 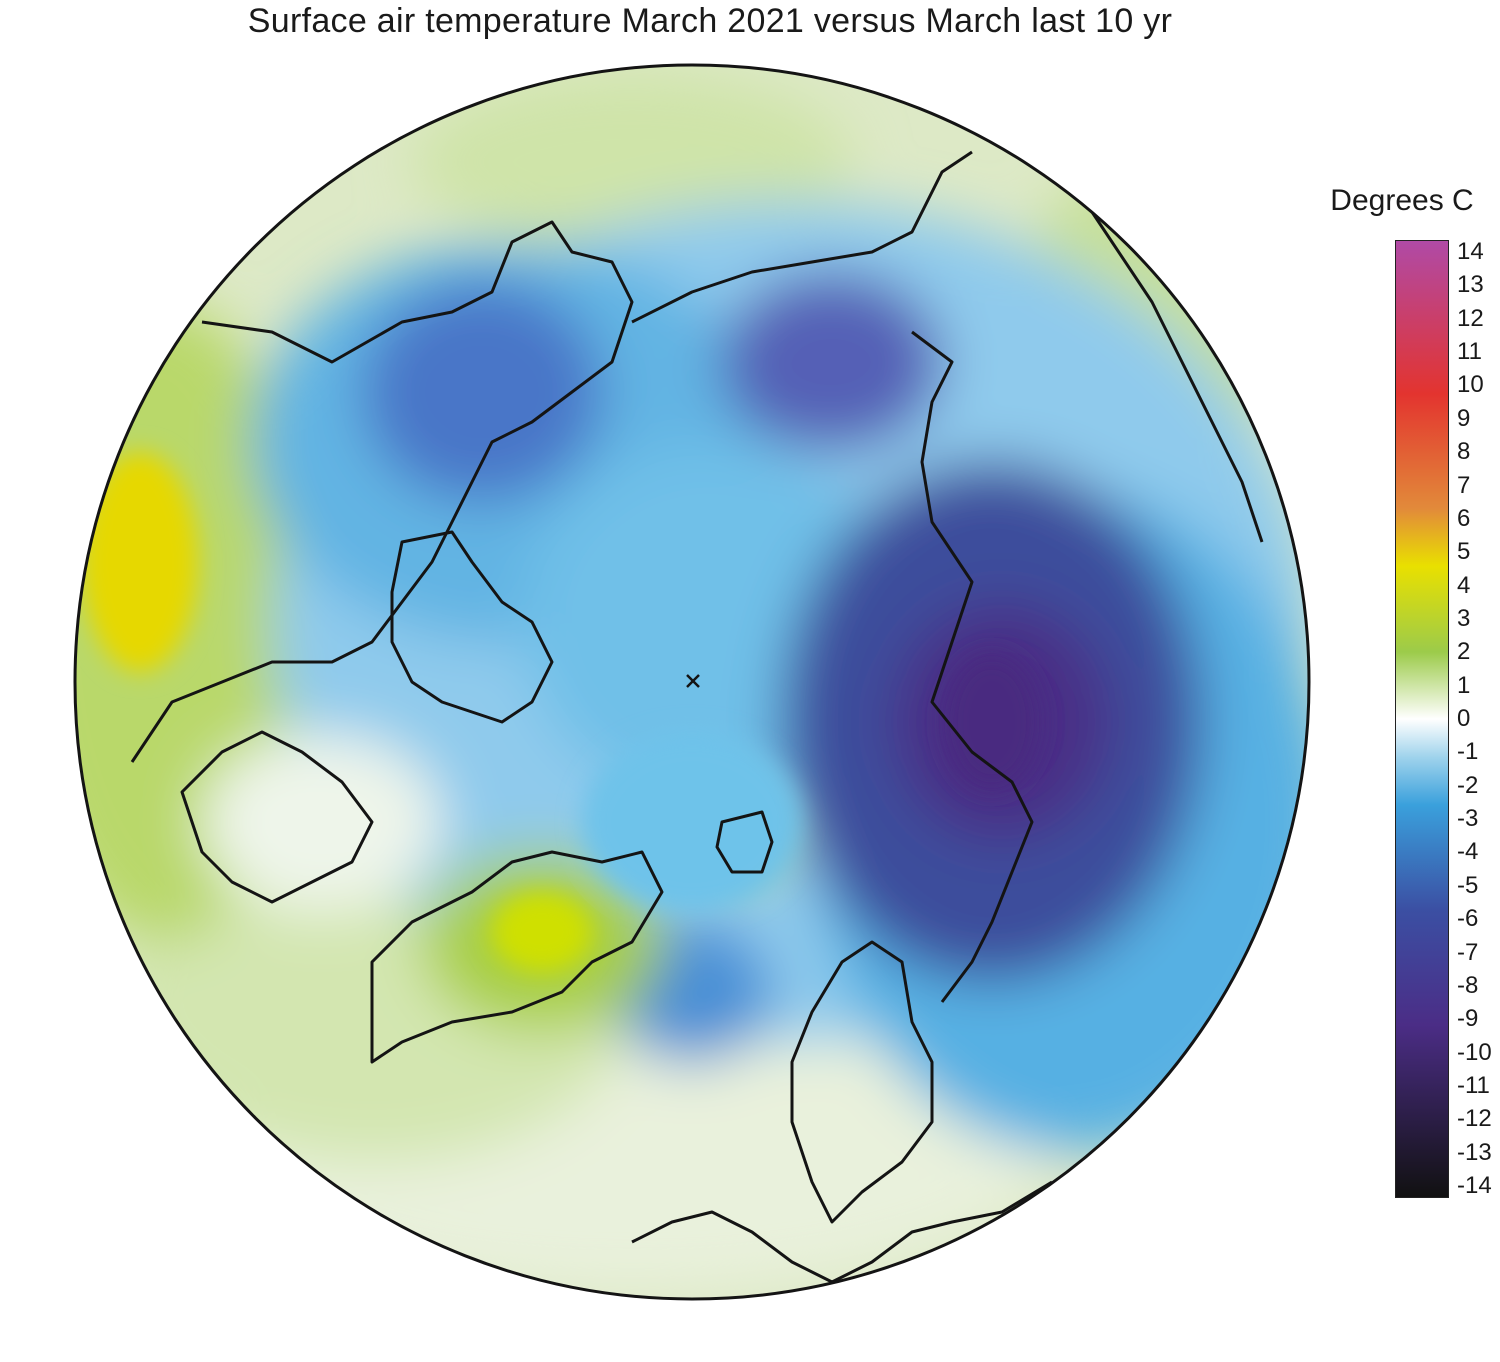 What do you see at coordinates (1422, 719) in the screenshot?
I see `colorbar` at bounding box center [1422, 719].